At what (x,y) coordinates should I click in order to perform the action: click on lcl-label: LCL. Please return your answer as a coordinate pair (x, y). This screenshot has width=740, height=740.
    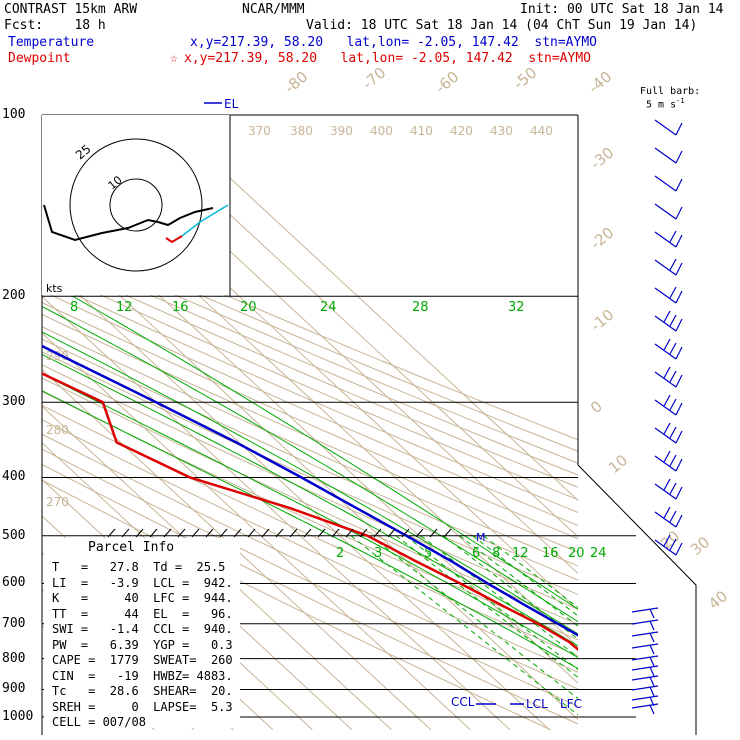
    Looking at the image, I should click on (537, 704).